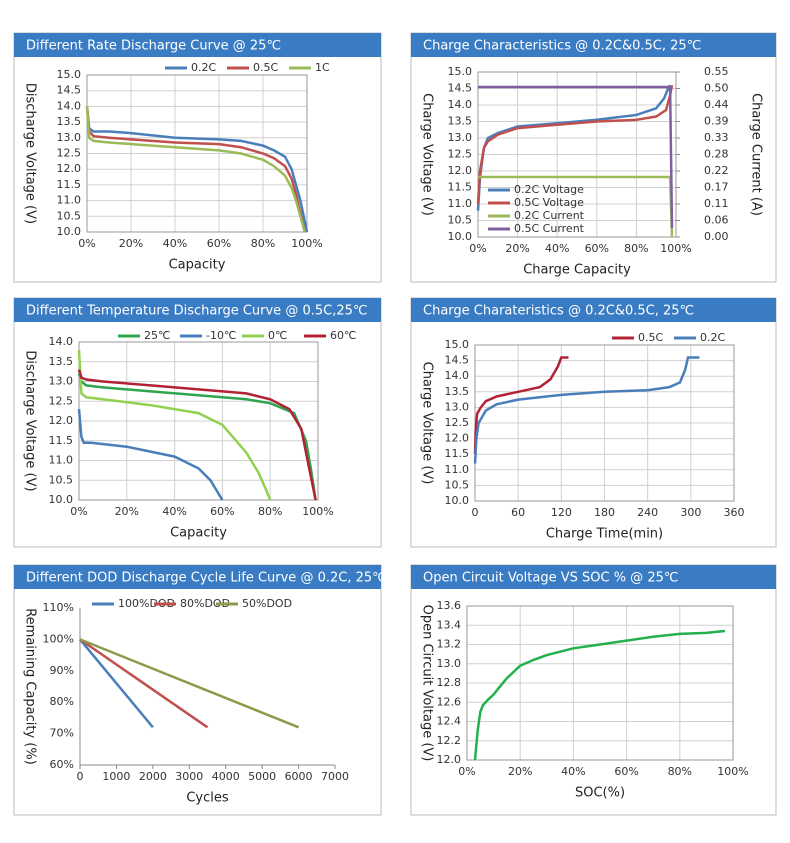  I want to click on x-tick-label: 60, so click(518, 512).